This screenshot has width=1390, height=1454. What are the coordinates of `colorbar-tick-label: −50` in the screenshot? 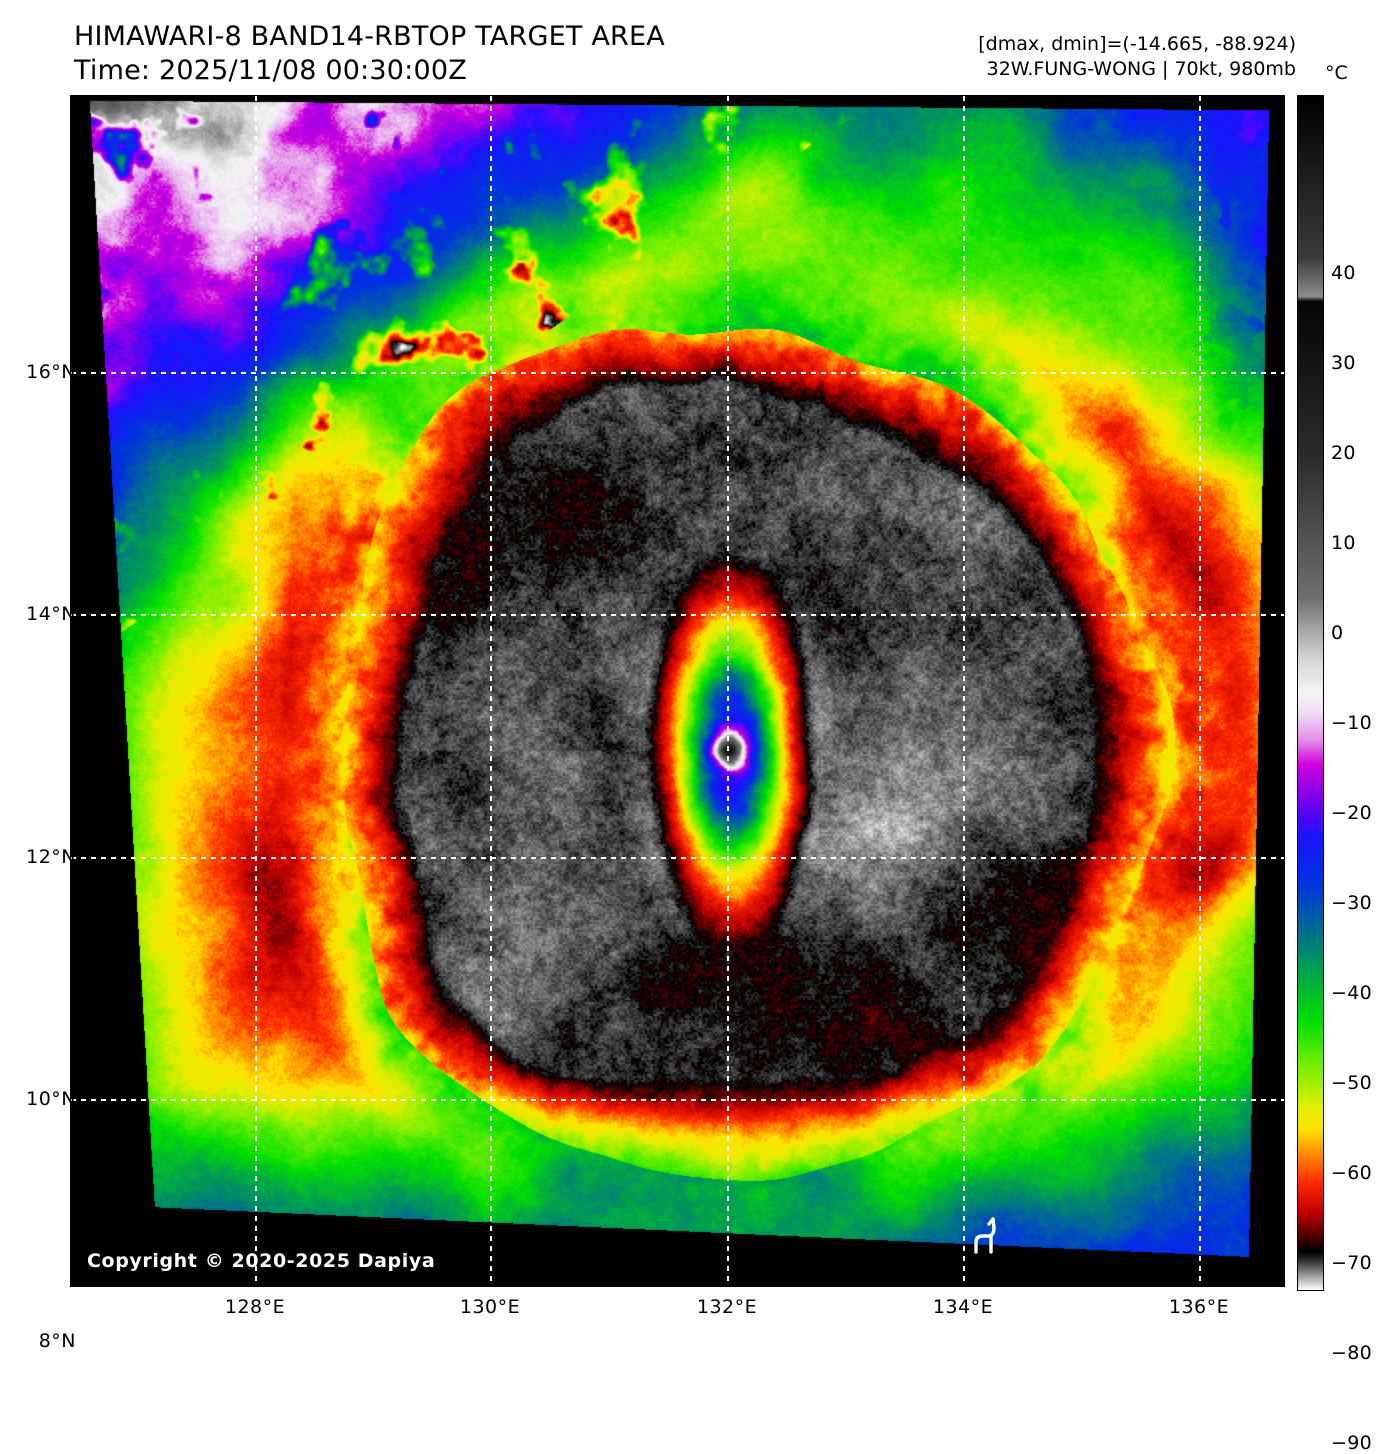 It's located at (1351, 1083).